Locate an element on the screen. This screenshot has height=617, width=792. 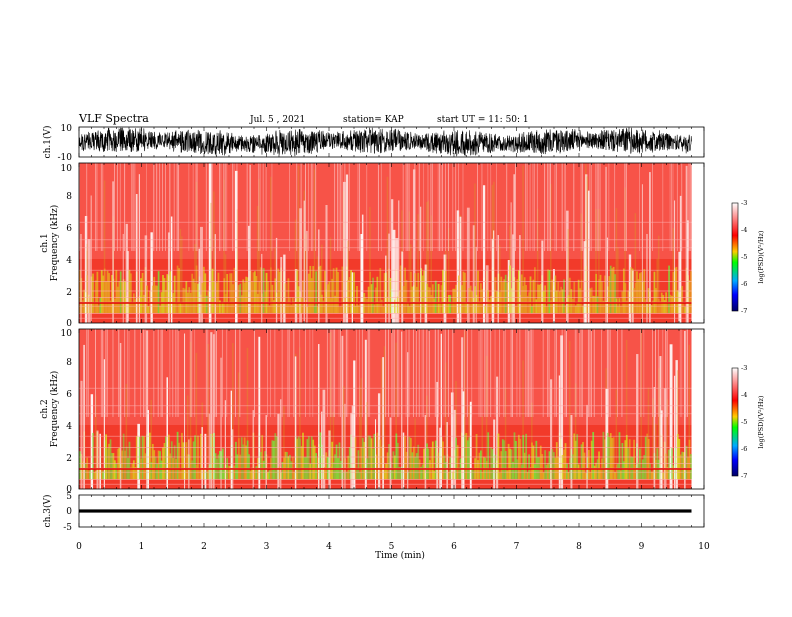
station-label: station= KAP is located at coordinates (373, 120).